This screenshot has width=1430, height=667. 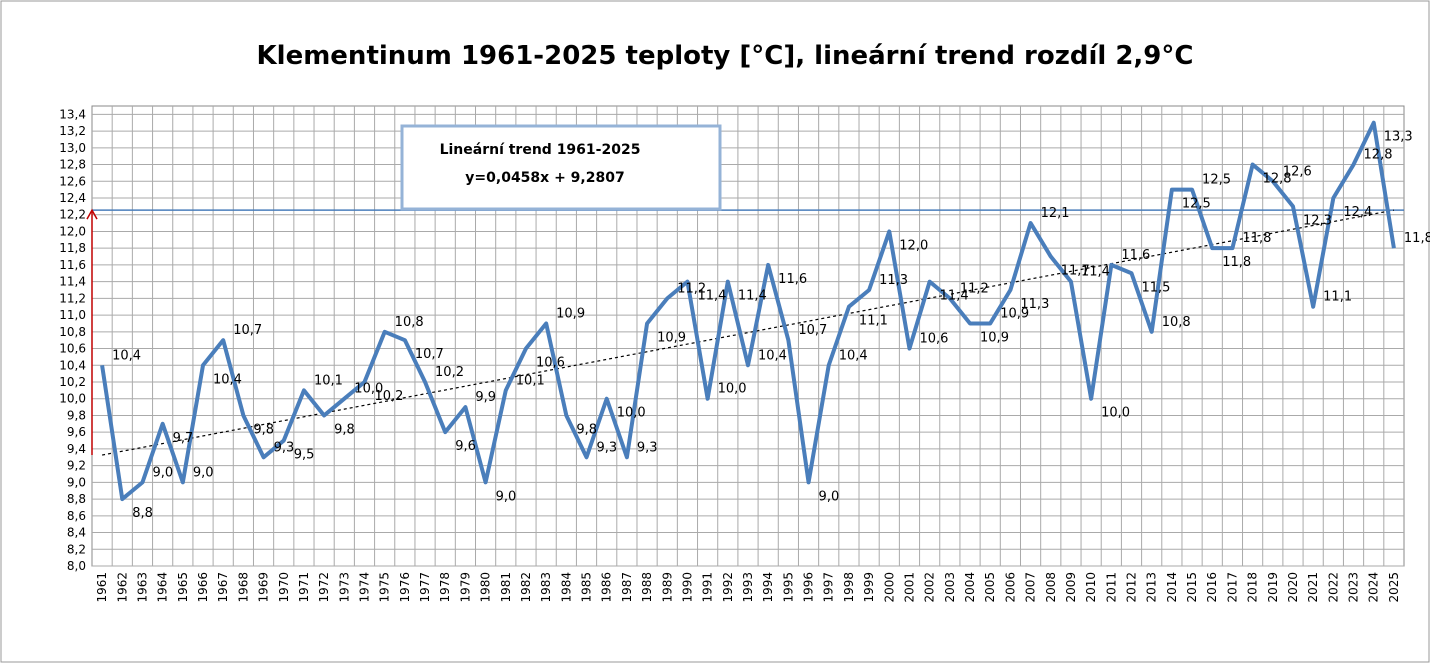 I want to click on x-tick-label: 1985, so click(x=587, y=587).